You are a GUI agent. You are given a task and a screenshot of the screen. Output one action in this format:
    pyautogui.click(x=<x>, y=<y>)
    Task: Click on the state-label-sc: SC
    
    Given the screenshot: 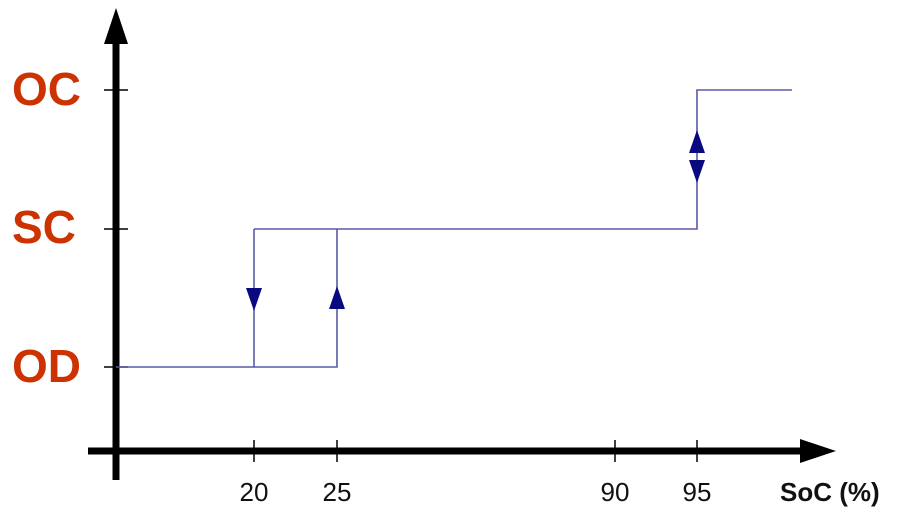 What is the action you would take?
    pyautogui.click(x=44, y=227)
    